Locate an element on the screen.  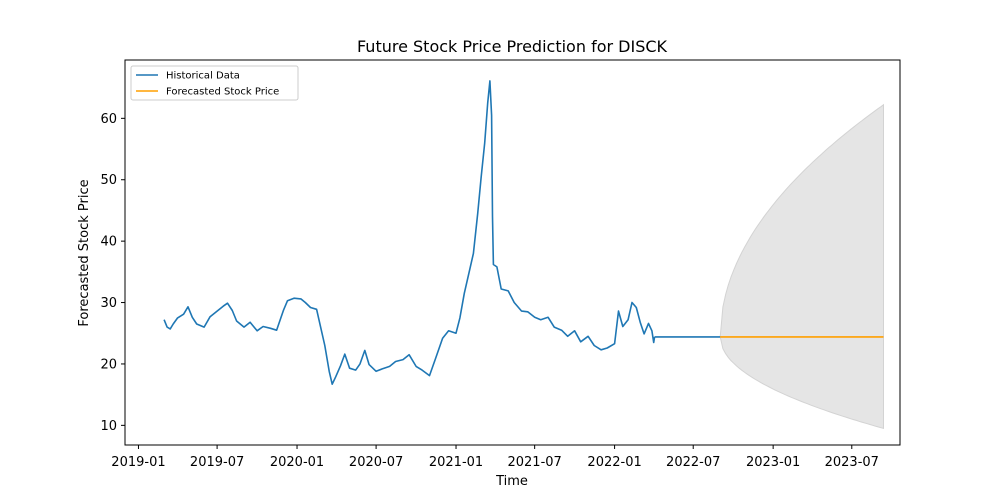
y-tick-label: 20 is located at coordinates (108, 364).